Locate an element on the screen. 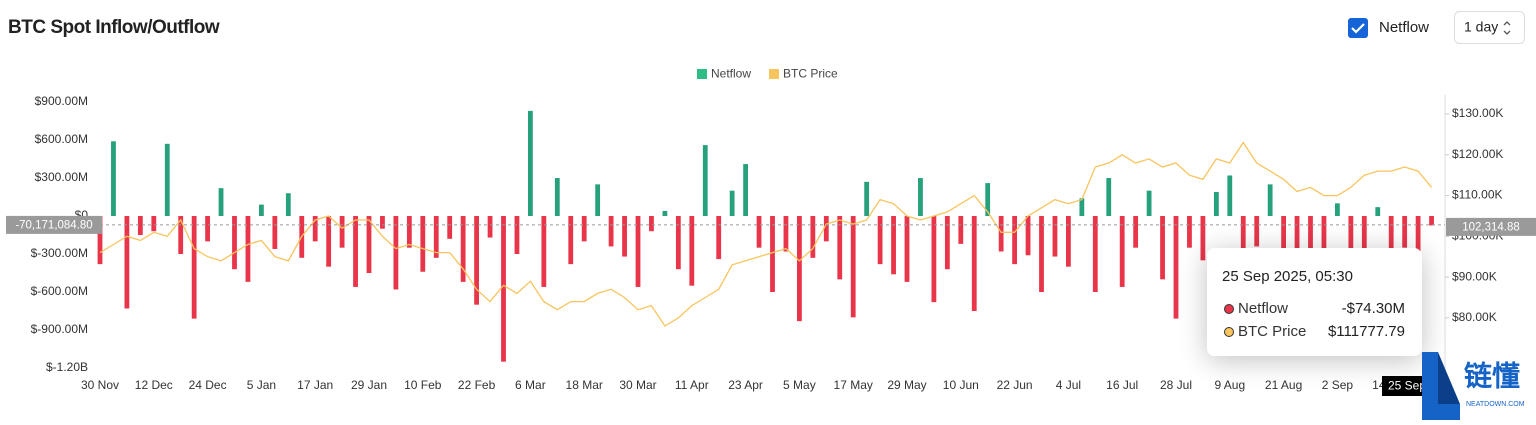  x-tick-label: 5 Jan is located at coordinates (261, 385).